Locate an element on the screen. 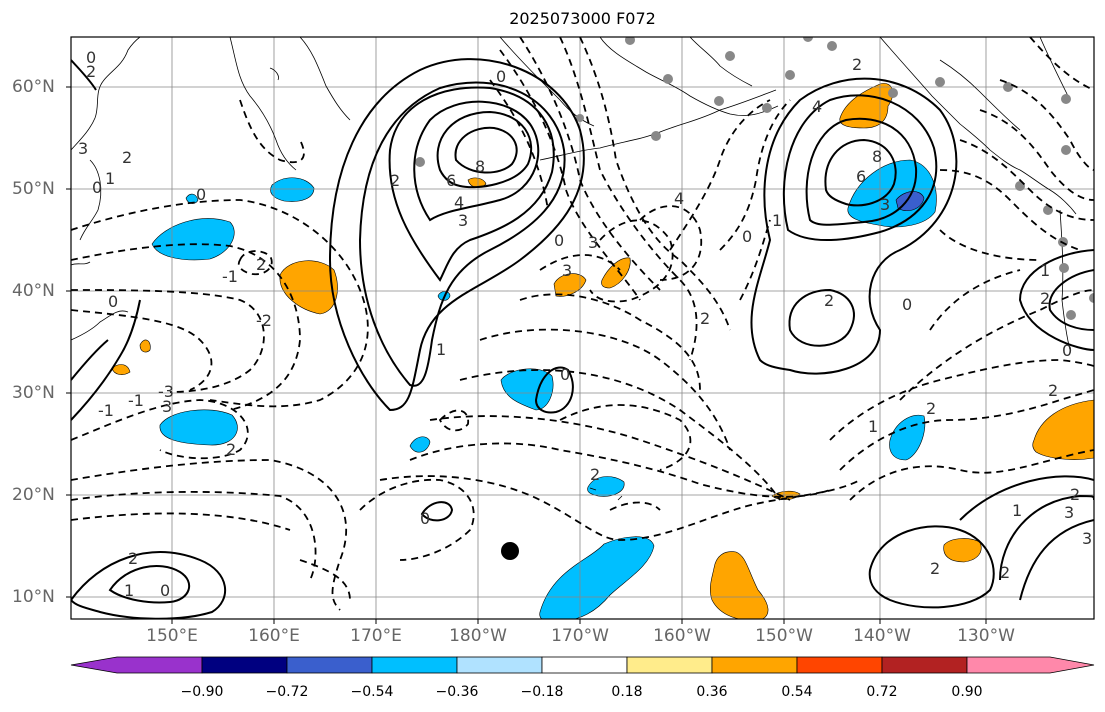  contour-label: -3 is located at coordinates (166, 391).